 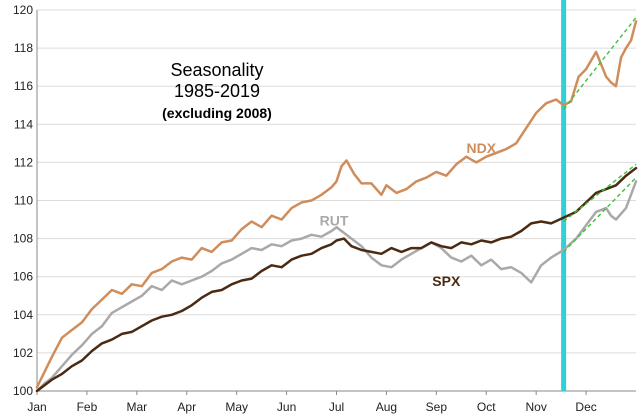 What do you see at coordinates (216, 70) in the screenshot?
I see `chart-title: Seasonality` at bounding box center [216, 70].